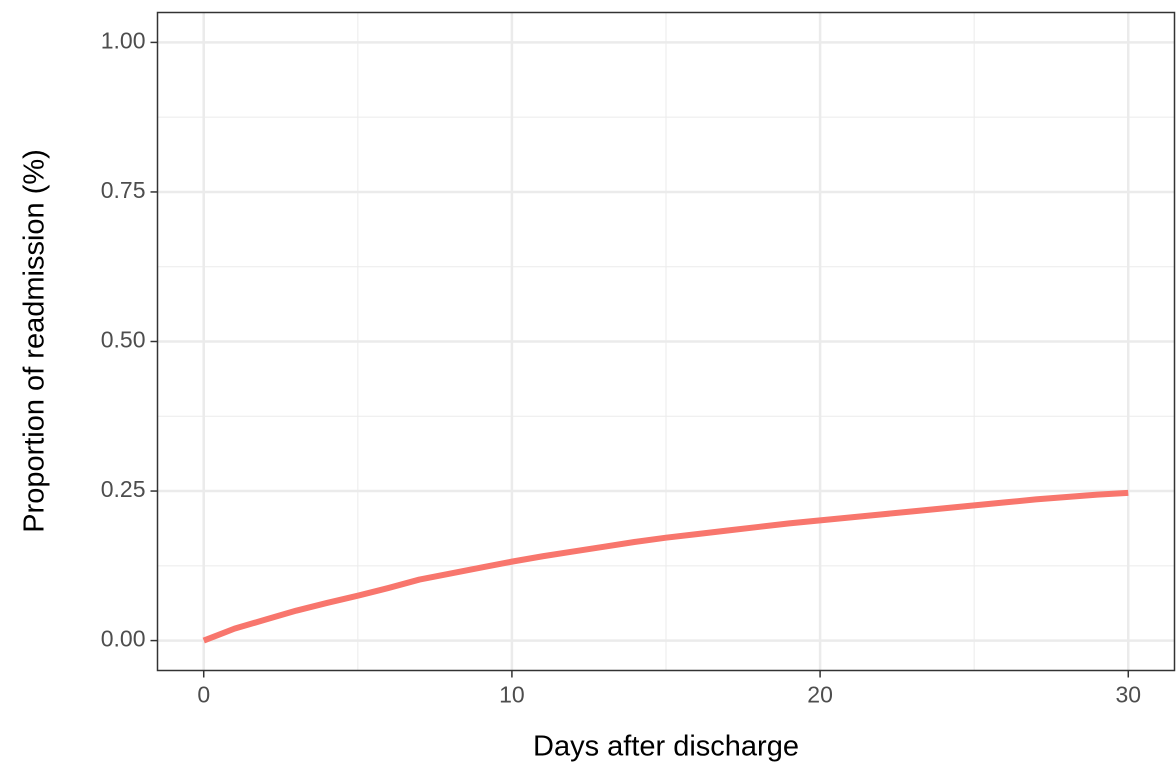 The image size is (1176, 776). I want to click on y-tick-label: 0.75, so click(123, 190).